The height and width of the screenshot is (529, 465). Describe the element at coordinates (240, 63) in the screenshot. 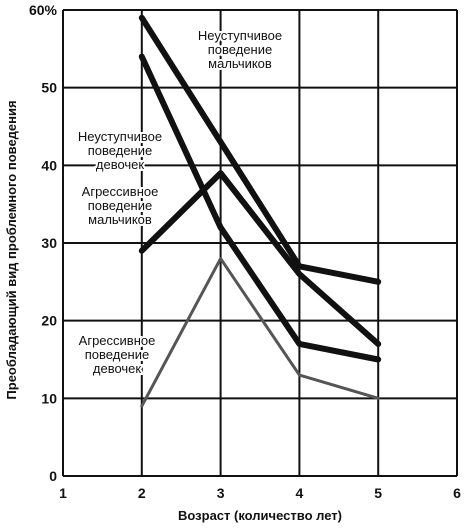

I see `series-label-1: мальчиков` at that location.